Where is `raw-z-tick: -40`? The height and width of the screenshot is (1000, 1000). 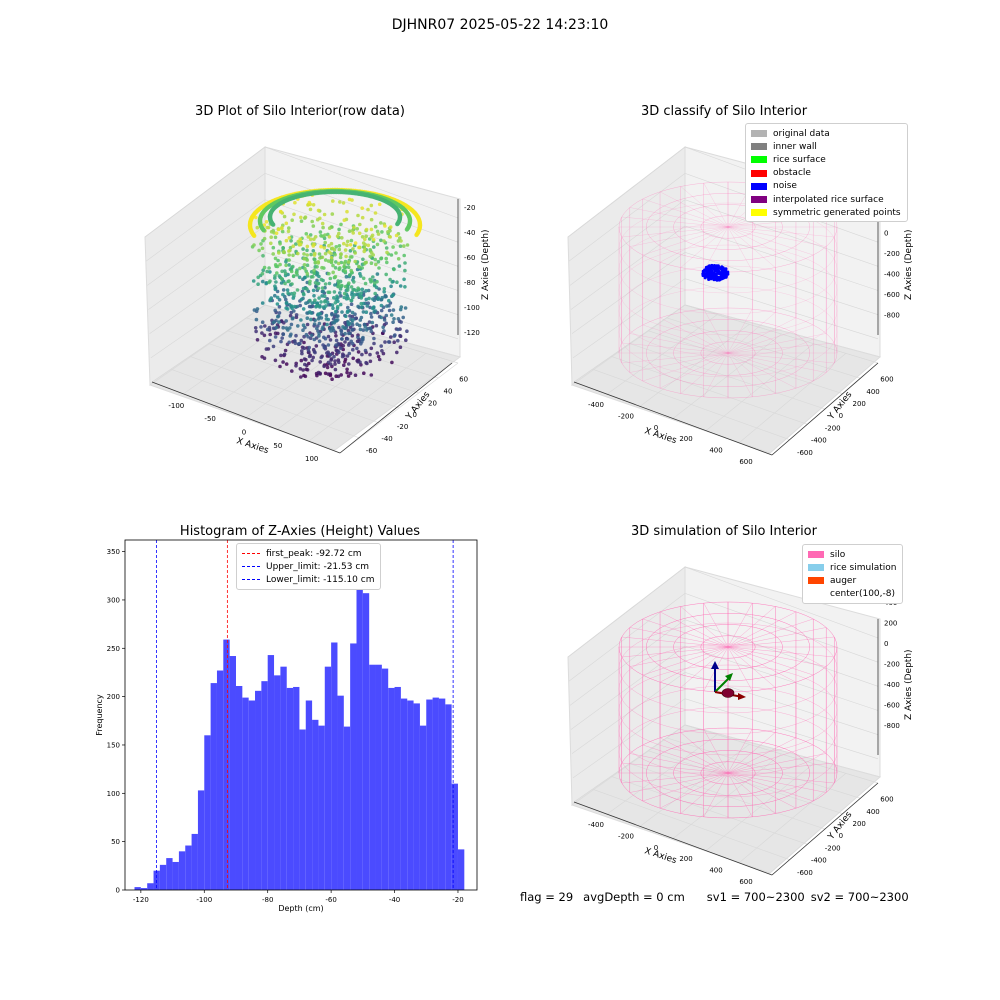 raw-z-tick: -40 is located at coordinates (469, 233).